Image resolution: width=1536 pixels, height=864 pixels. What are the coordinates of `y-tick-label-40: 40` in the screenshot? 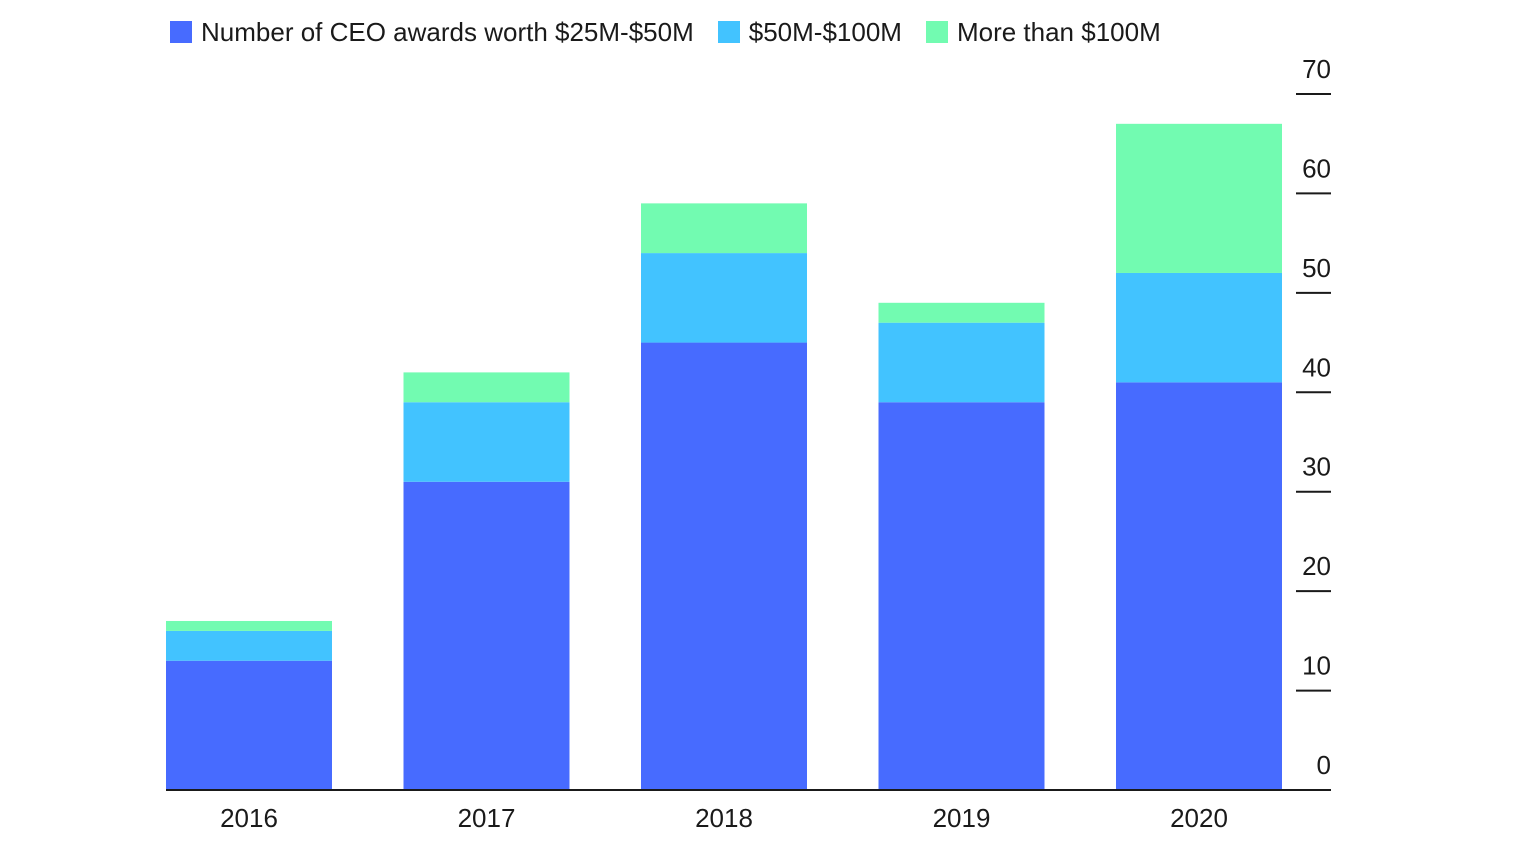 It's located at (1316, 367).